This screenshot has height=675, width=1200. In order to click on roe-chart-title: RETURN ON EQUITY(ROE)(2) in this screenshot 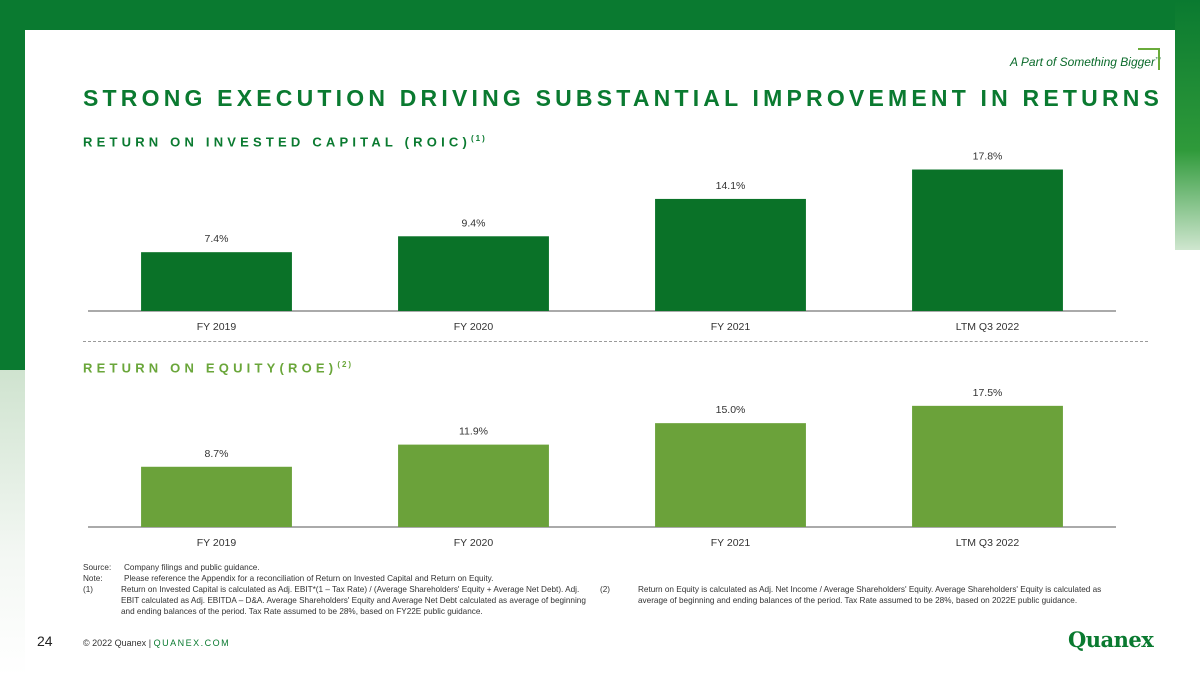, I will do `click(218, 368)`.